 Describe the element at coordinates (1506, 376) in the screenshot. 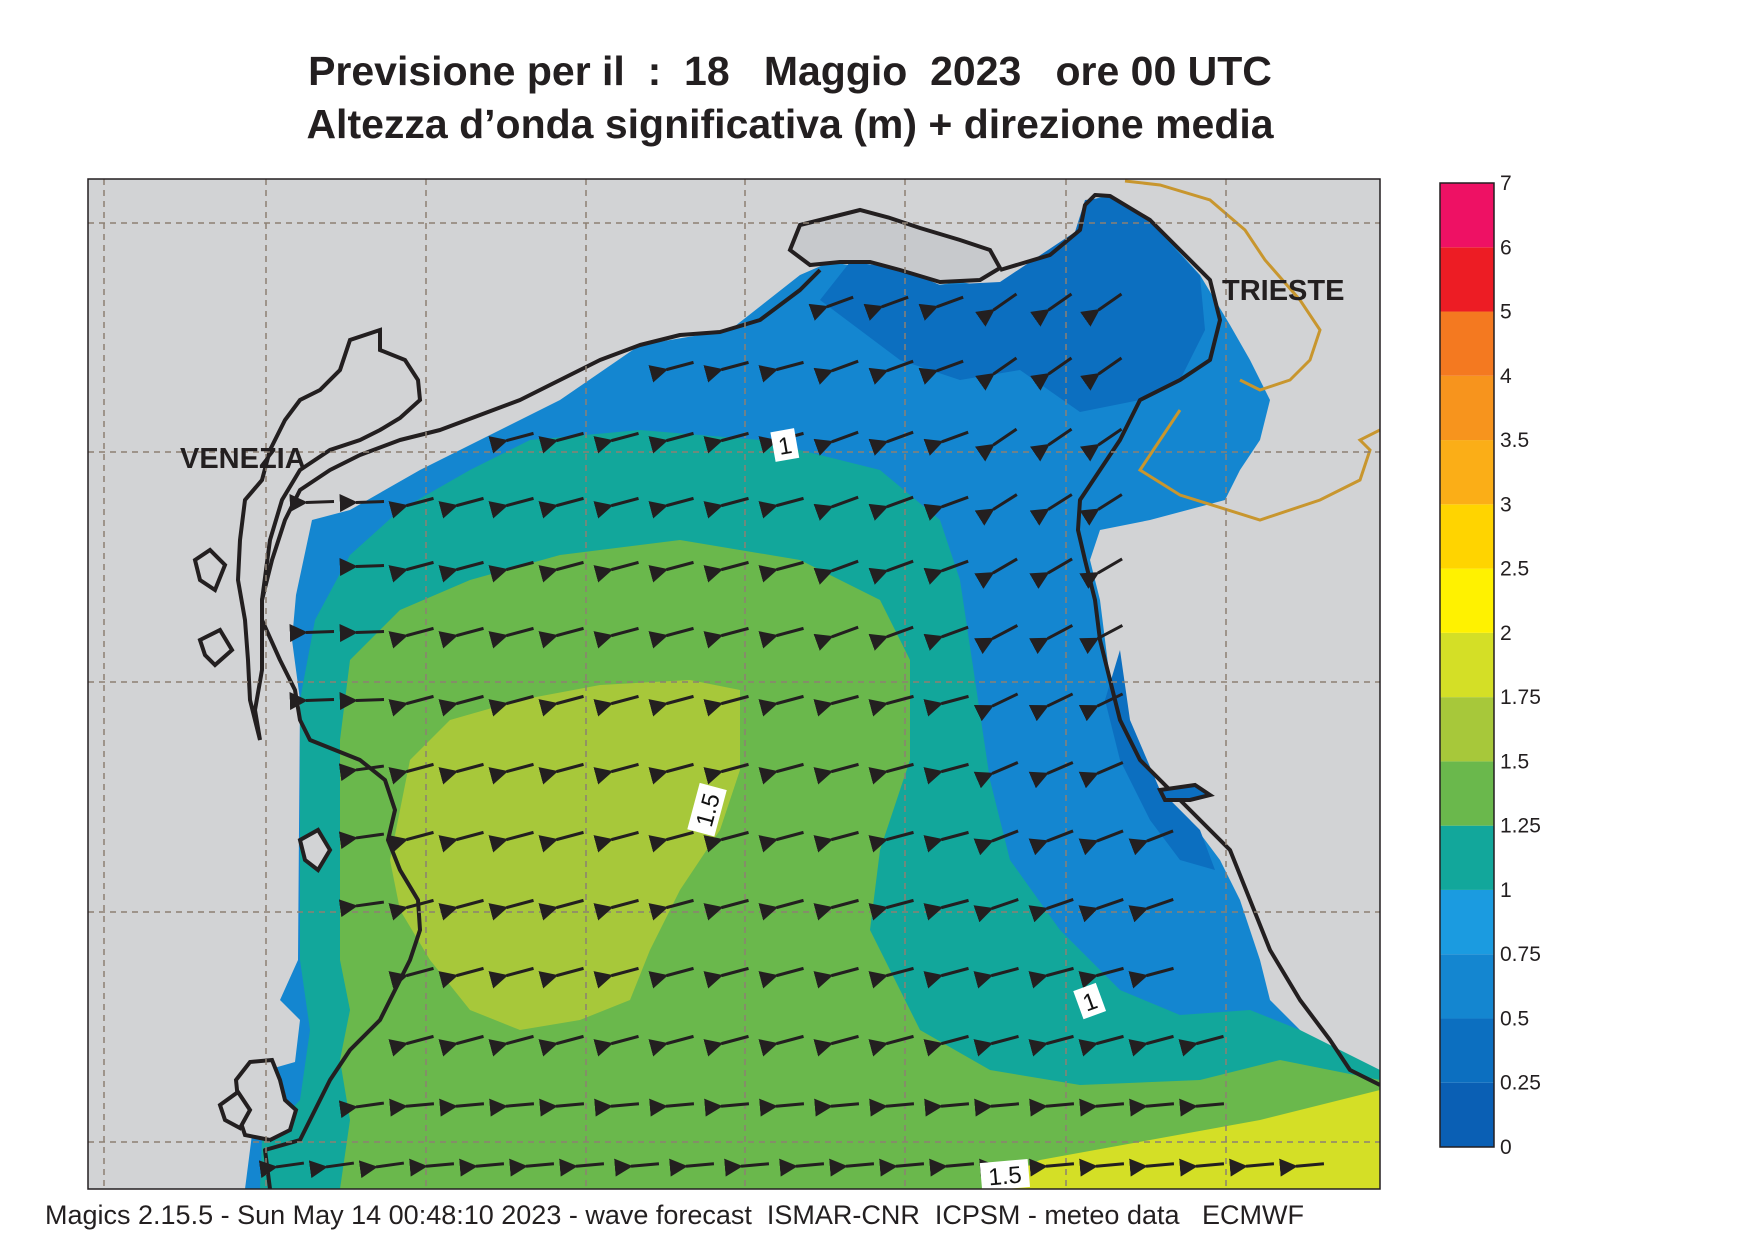

I see `legend-tick-label: 4` at that location.